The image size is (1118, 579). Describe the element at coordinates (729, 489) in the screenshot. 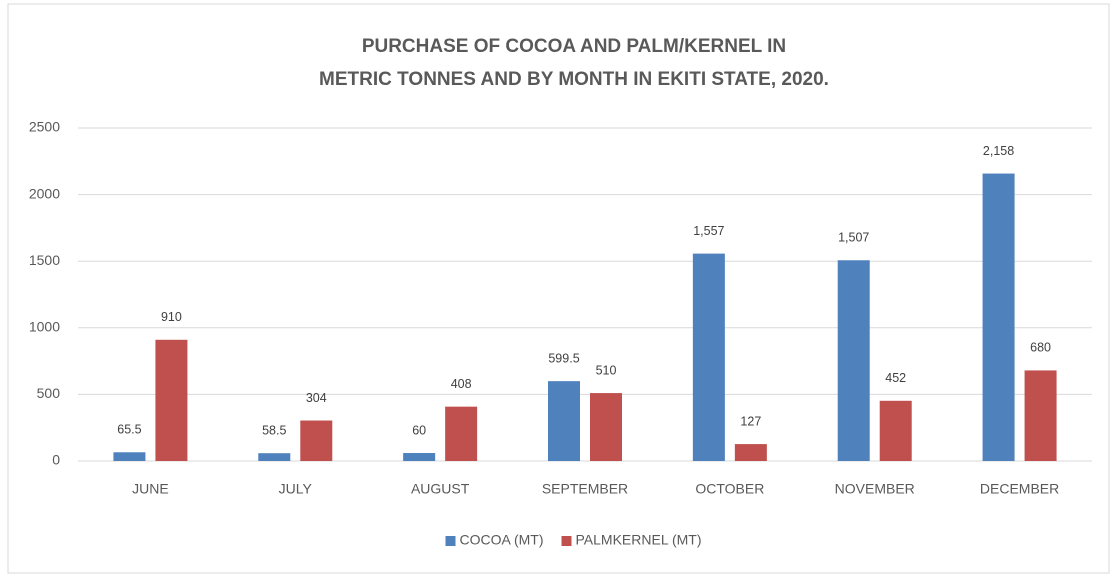

I see `x-tick-label: OCTOBER` at that location.